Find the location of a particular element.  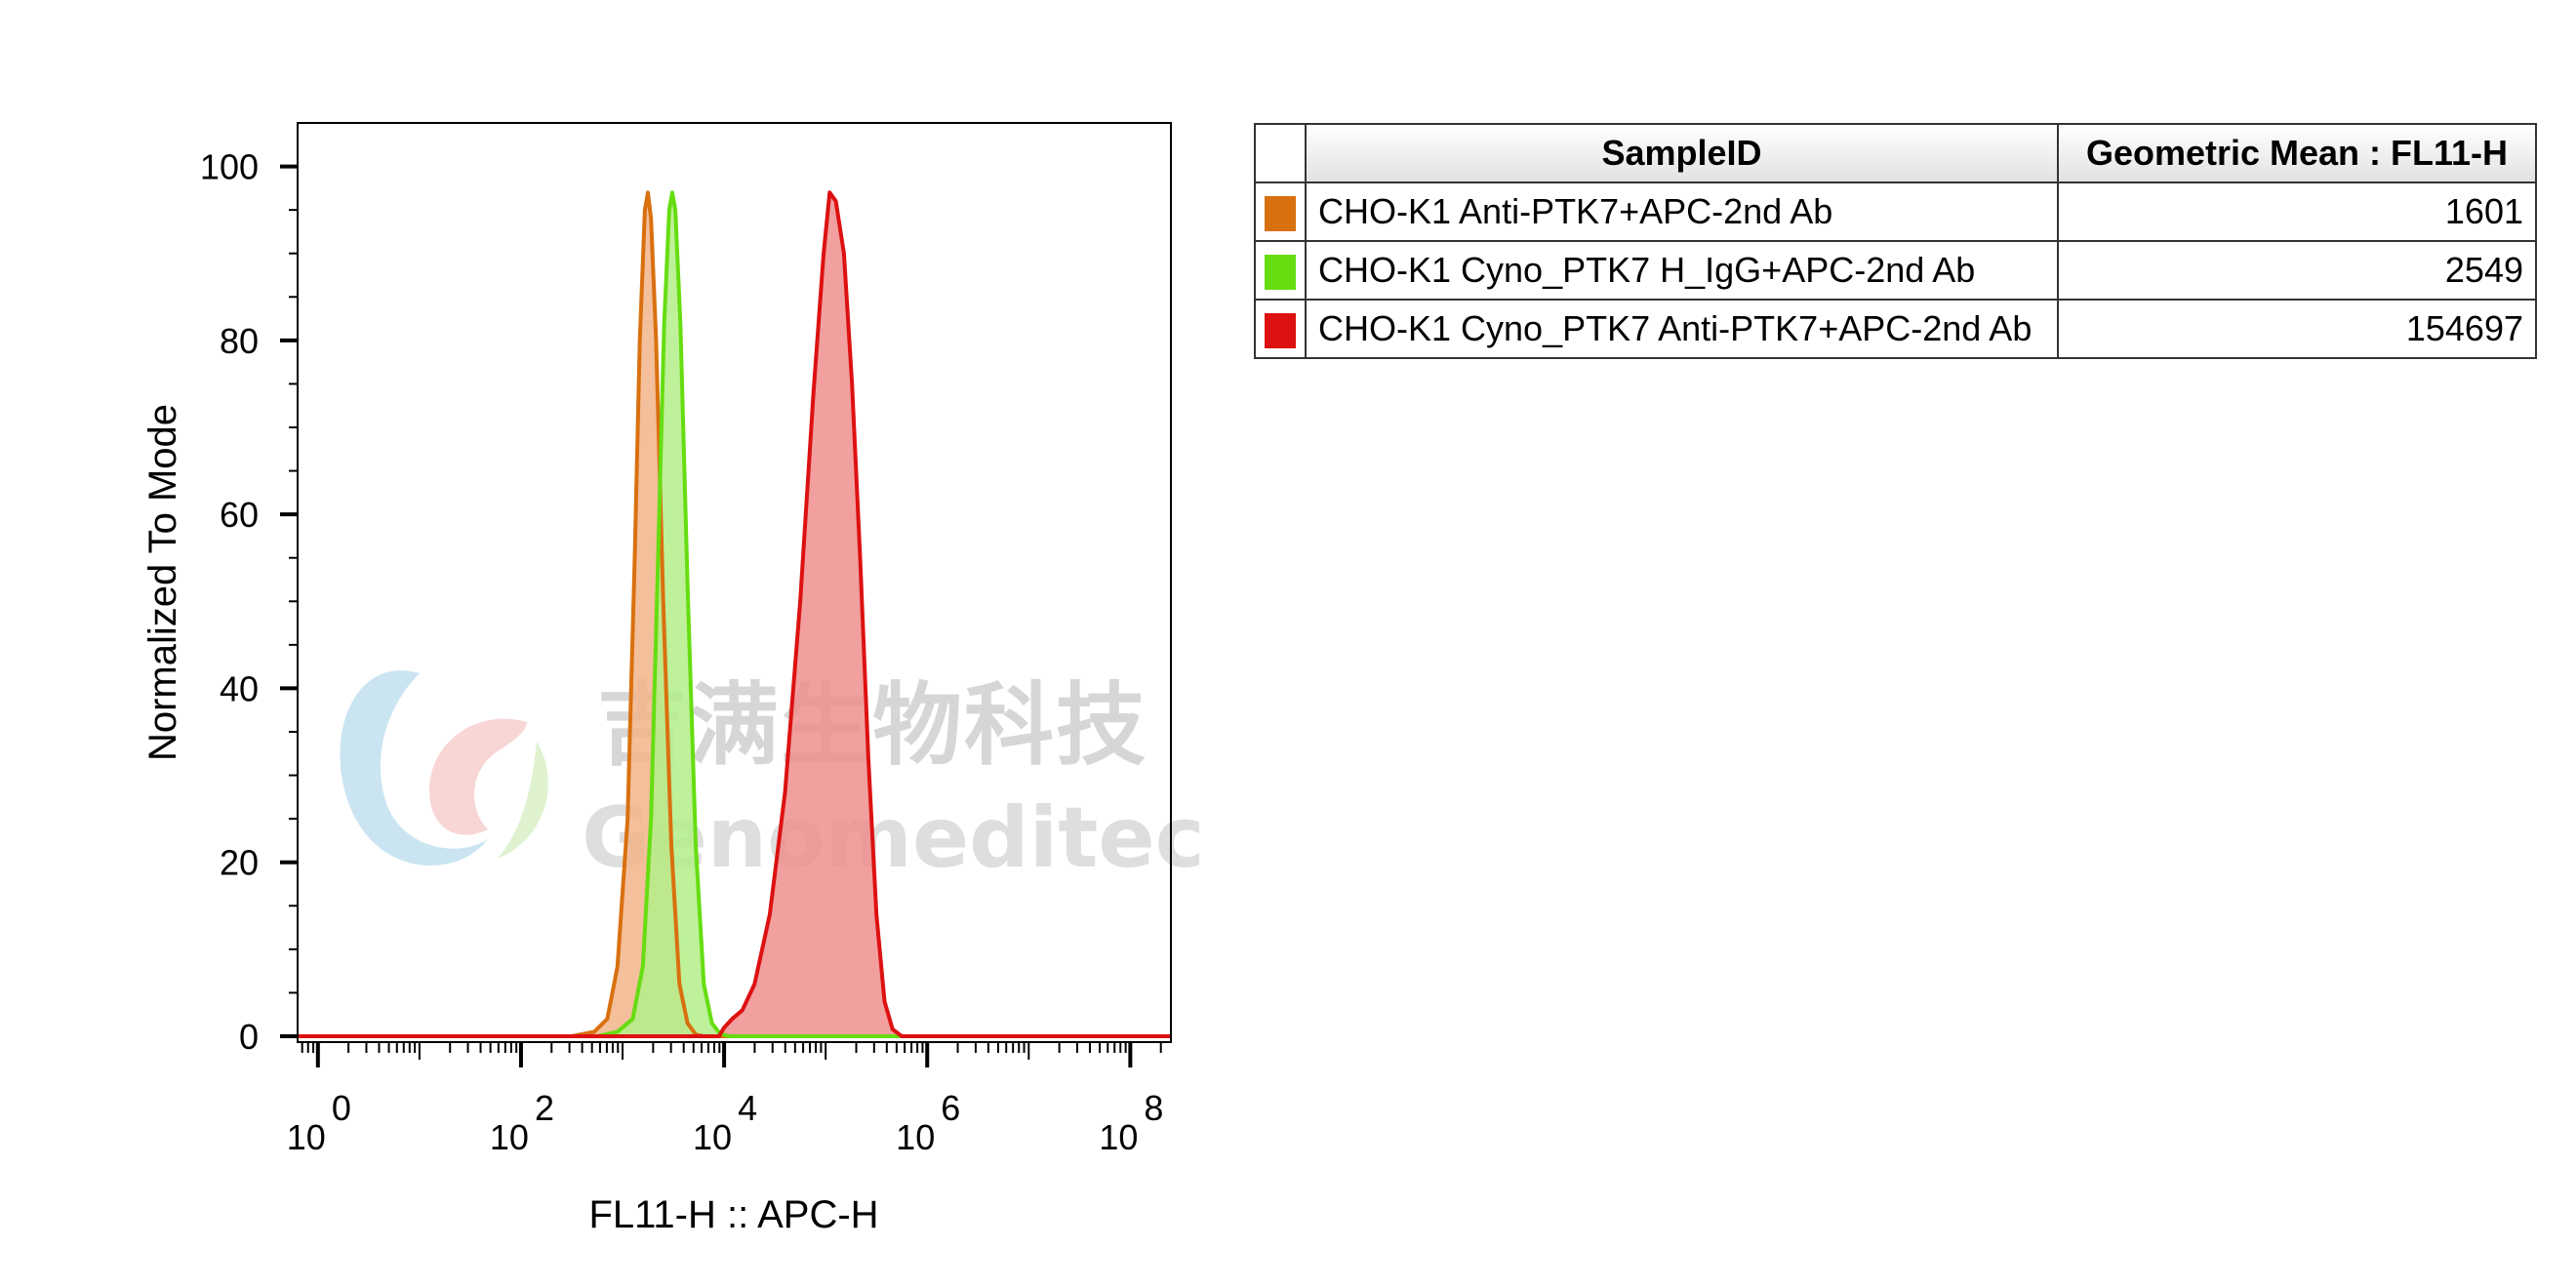

geometric-mean-cell: 2549 is located at coordinates (2297, 270).